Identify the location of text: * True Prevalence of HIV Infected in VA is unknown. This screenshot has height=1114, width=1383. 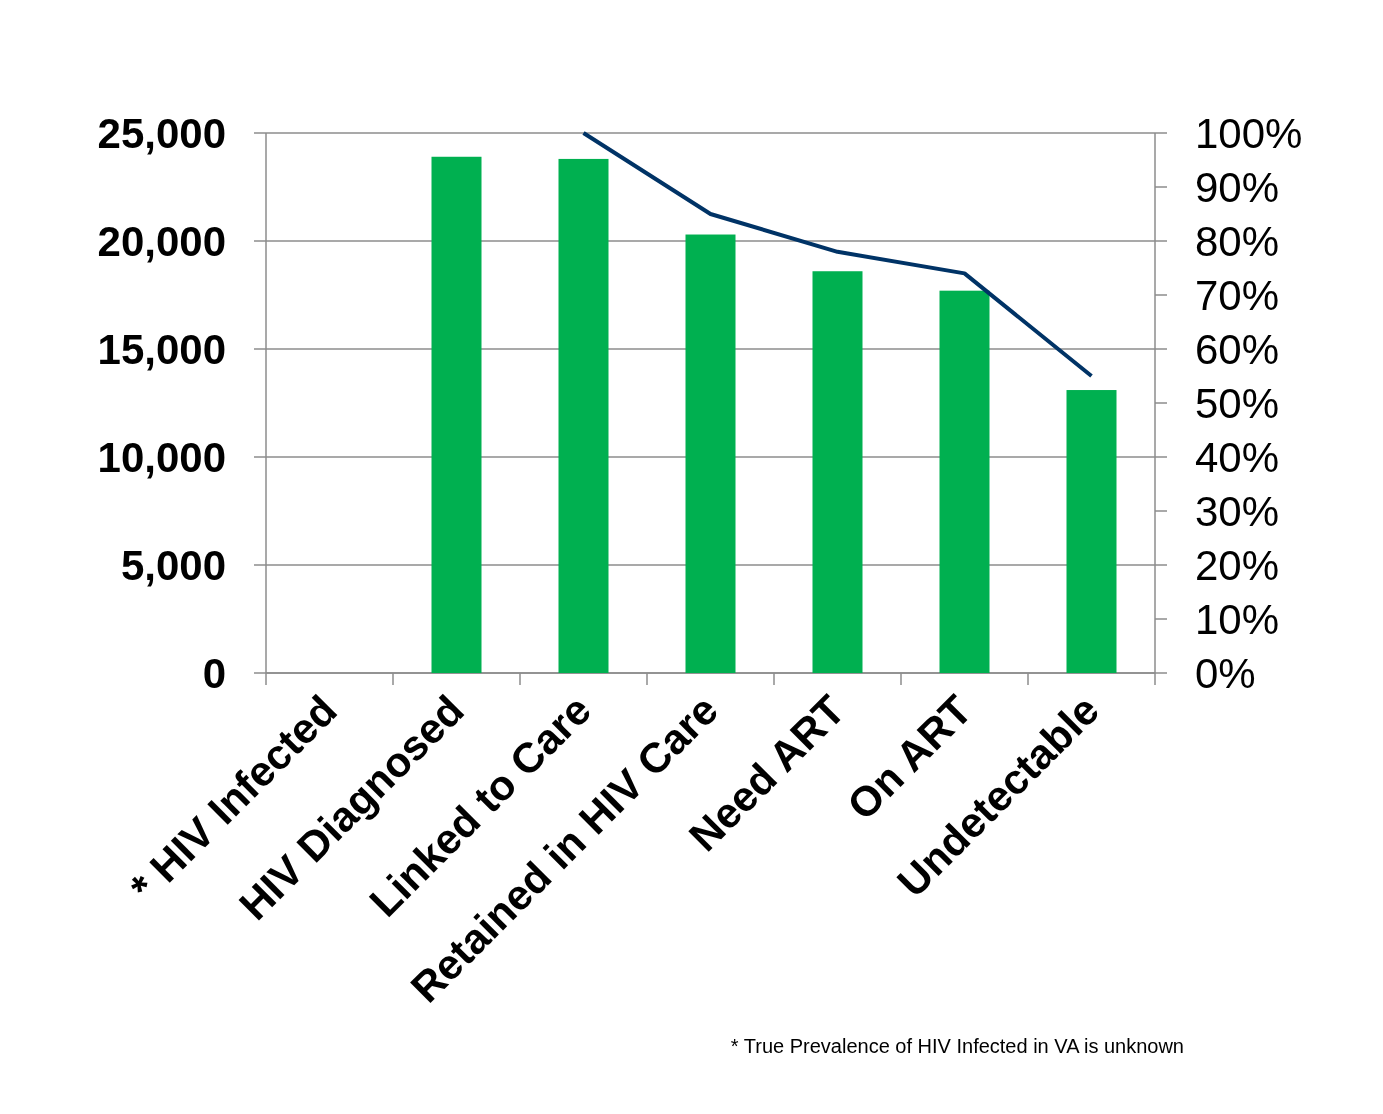
(957, 1046).